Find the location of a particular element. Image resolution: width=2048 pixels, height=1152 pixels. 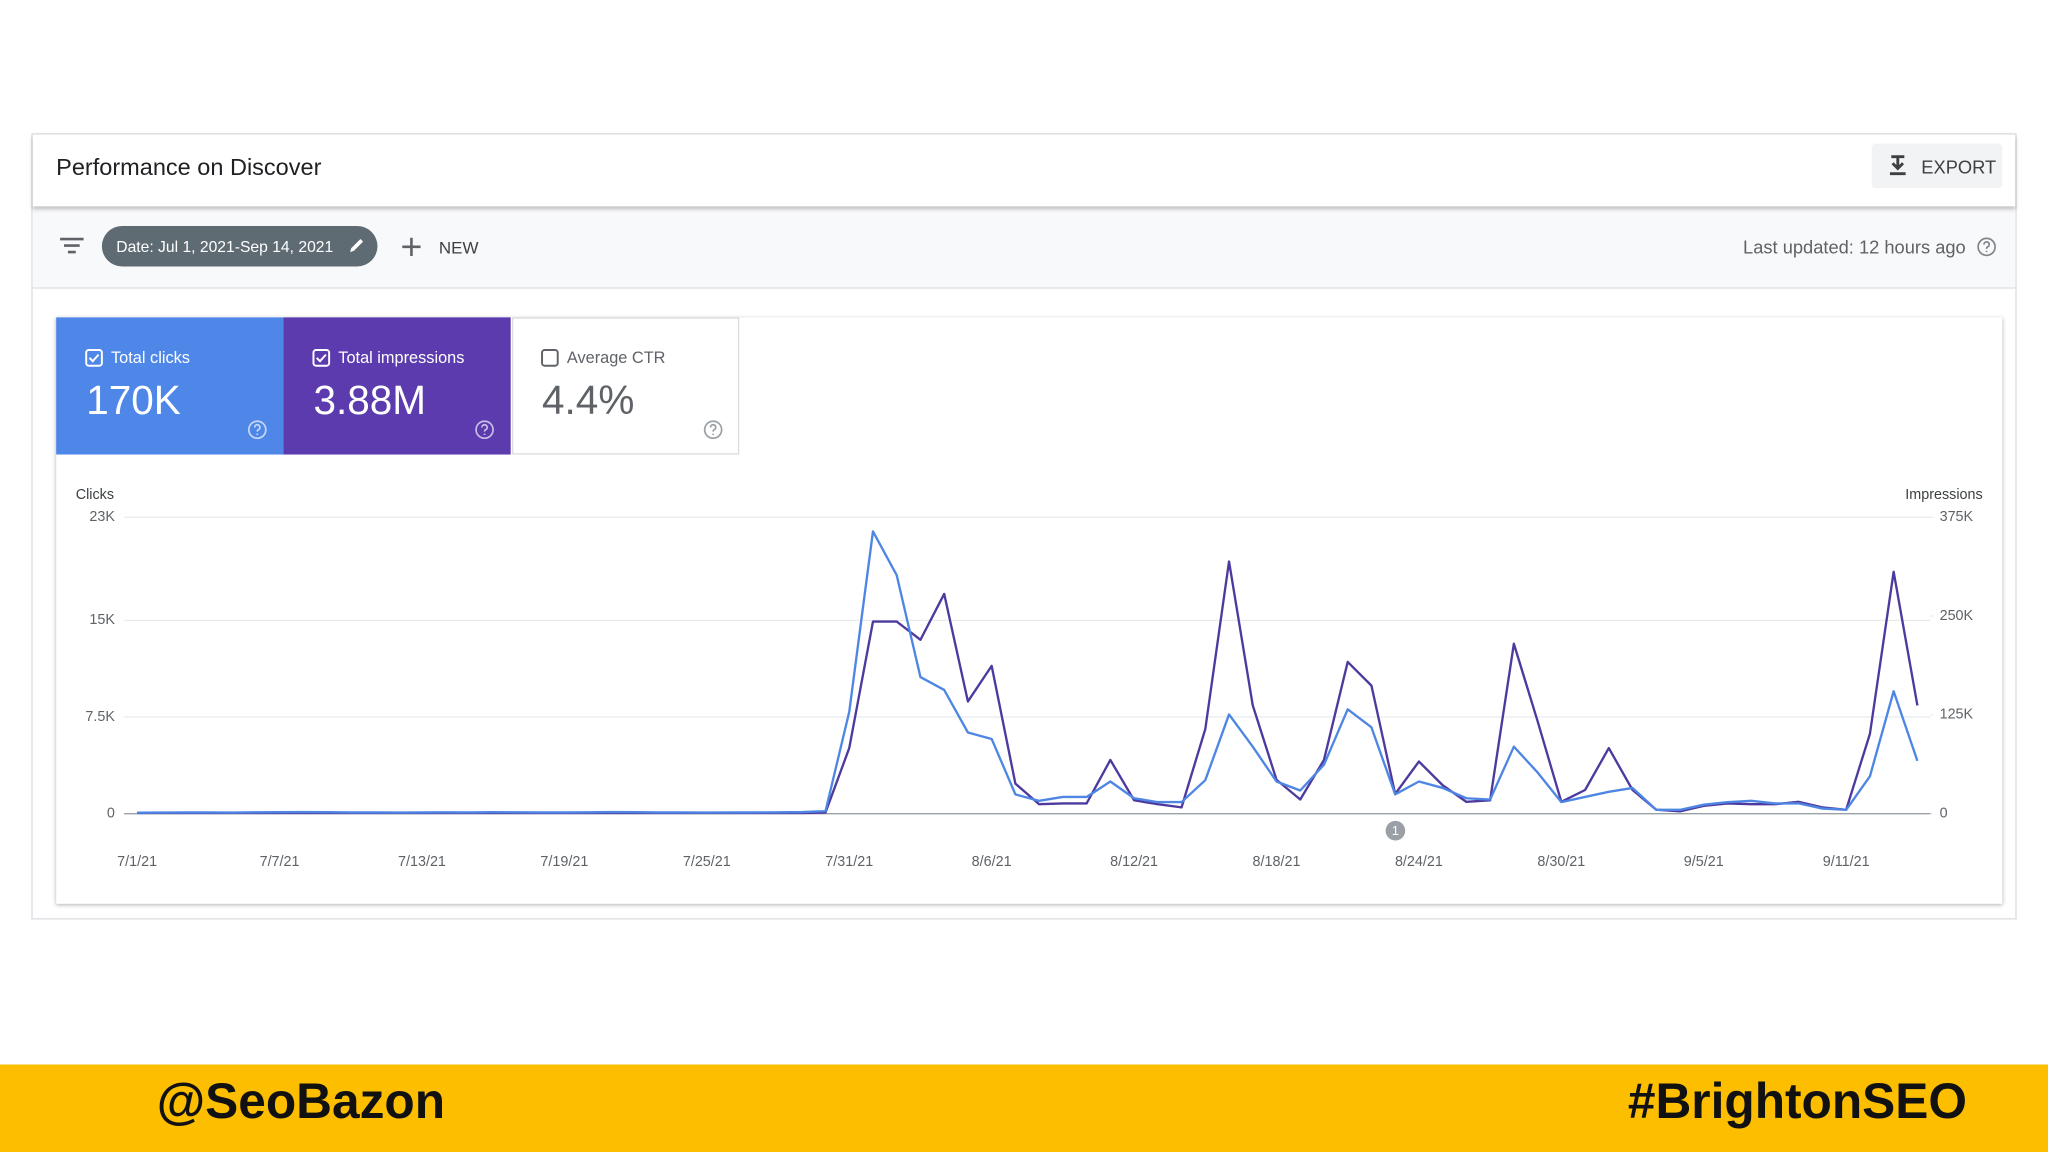

x-tick-label: 7/7/21 is located at coordinates (280, 862).